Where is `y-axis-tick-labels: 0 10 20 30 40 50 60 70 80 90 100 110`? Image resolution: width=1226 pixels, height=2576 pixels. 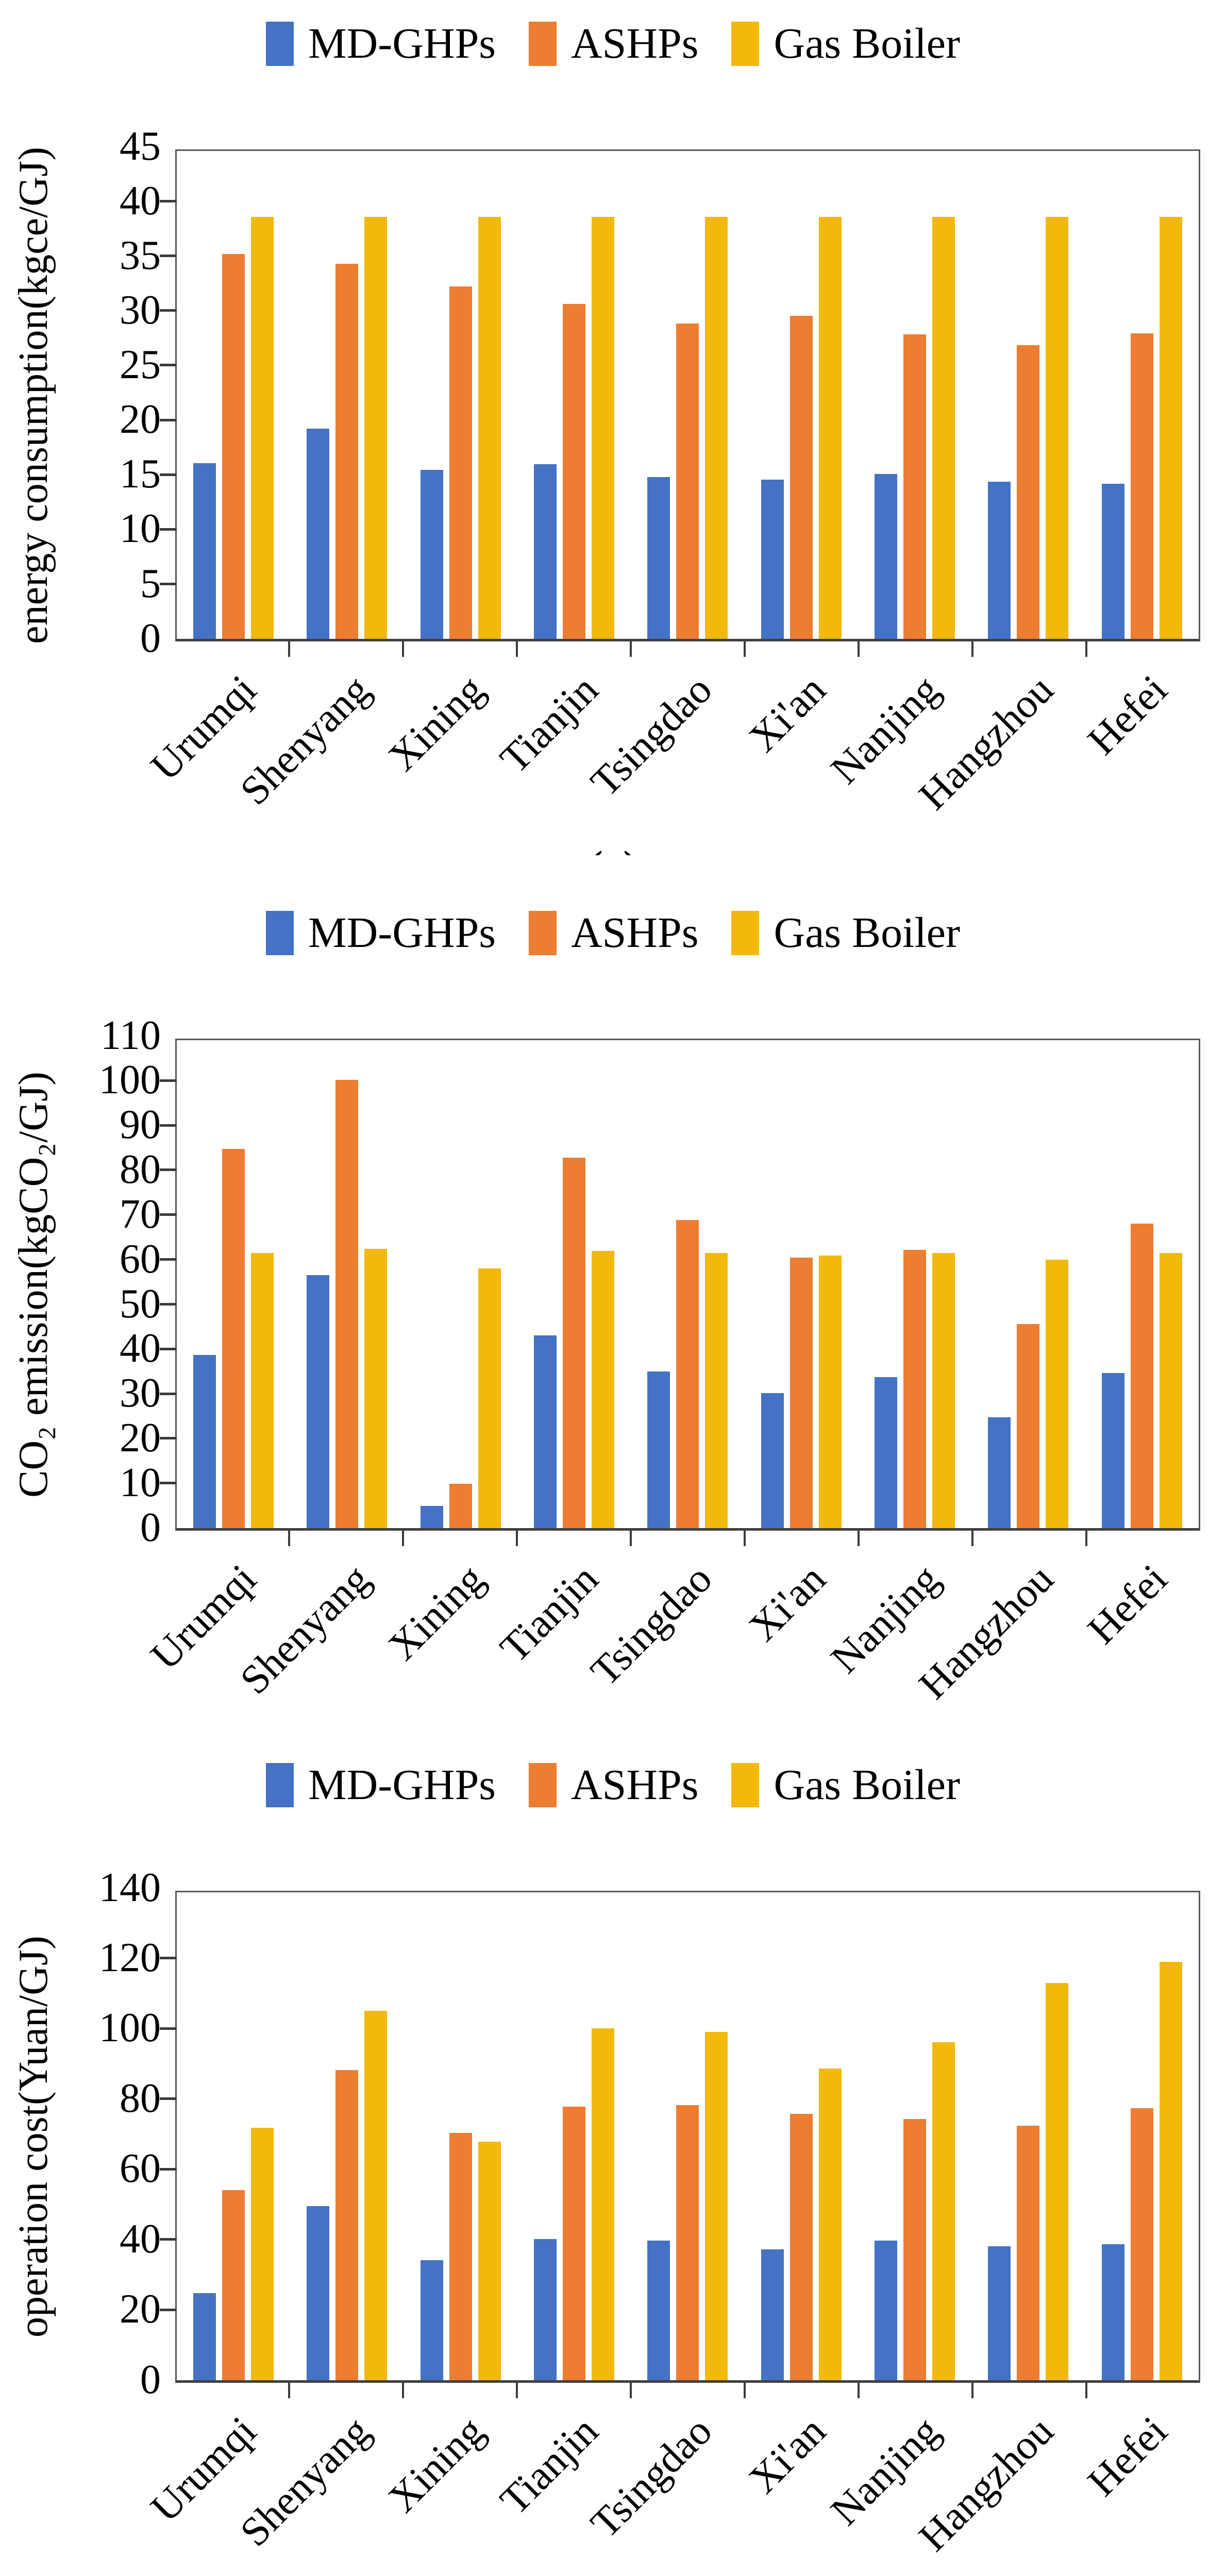
y-axis-tick-labels: 0 10 20 30 40 50 60 70 80 90 100 110 is located at coordinates (121, 1281).